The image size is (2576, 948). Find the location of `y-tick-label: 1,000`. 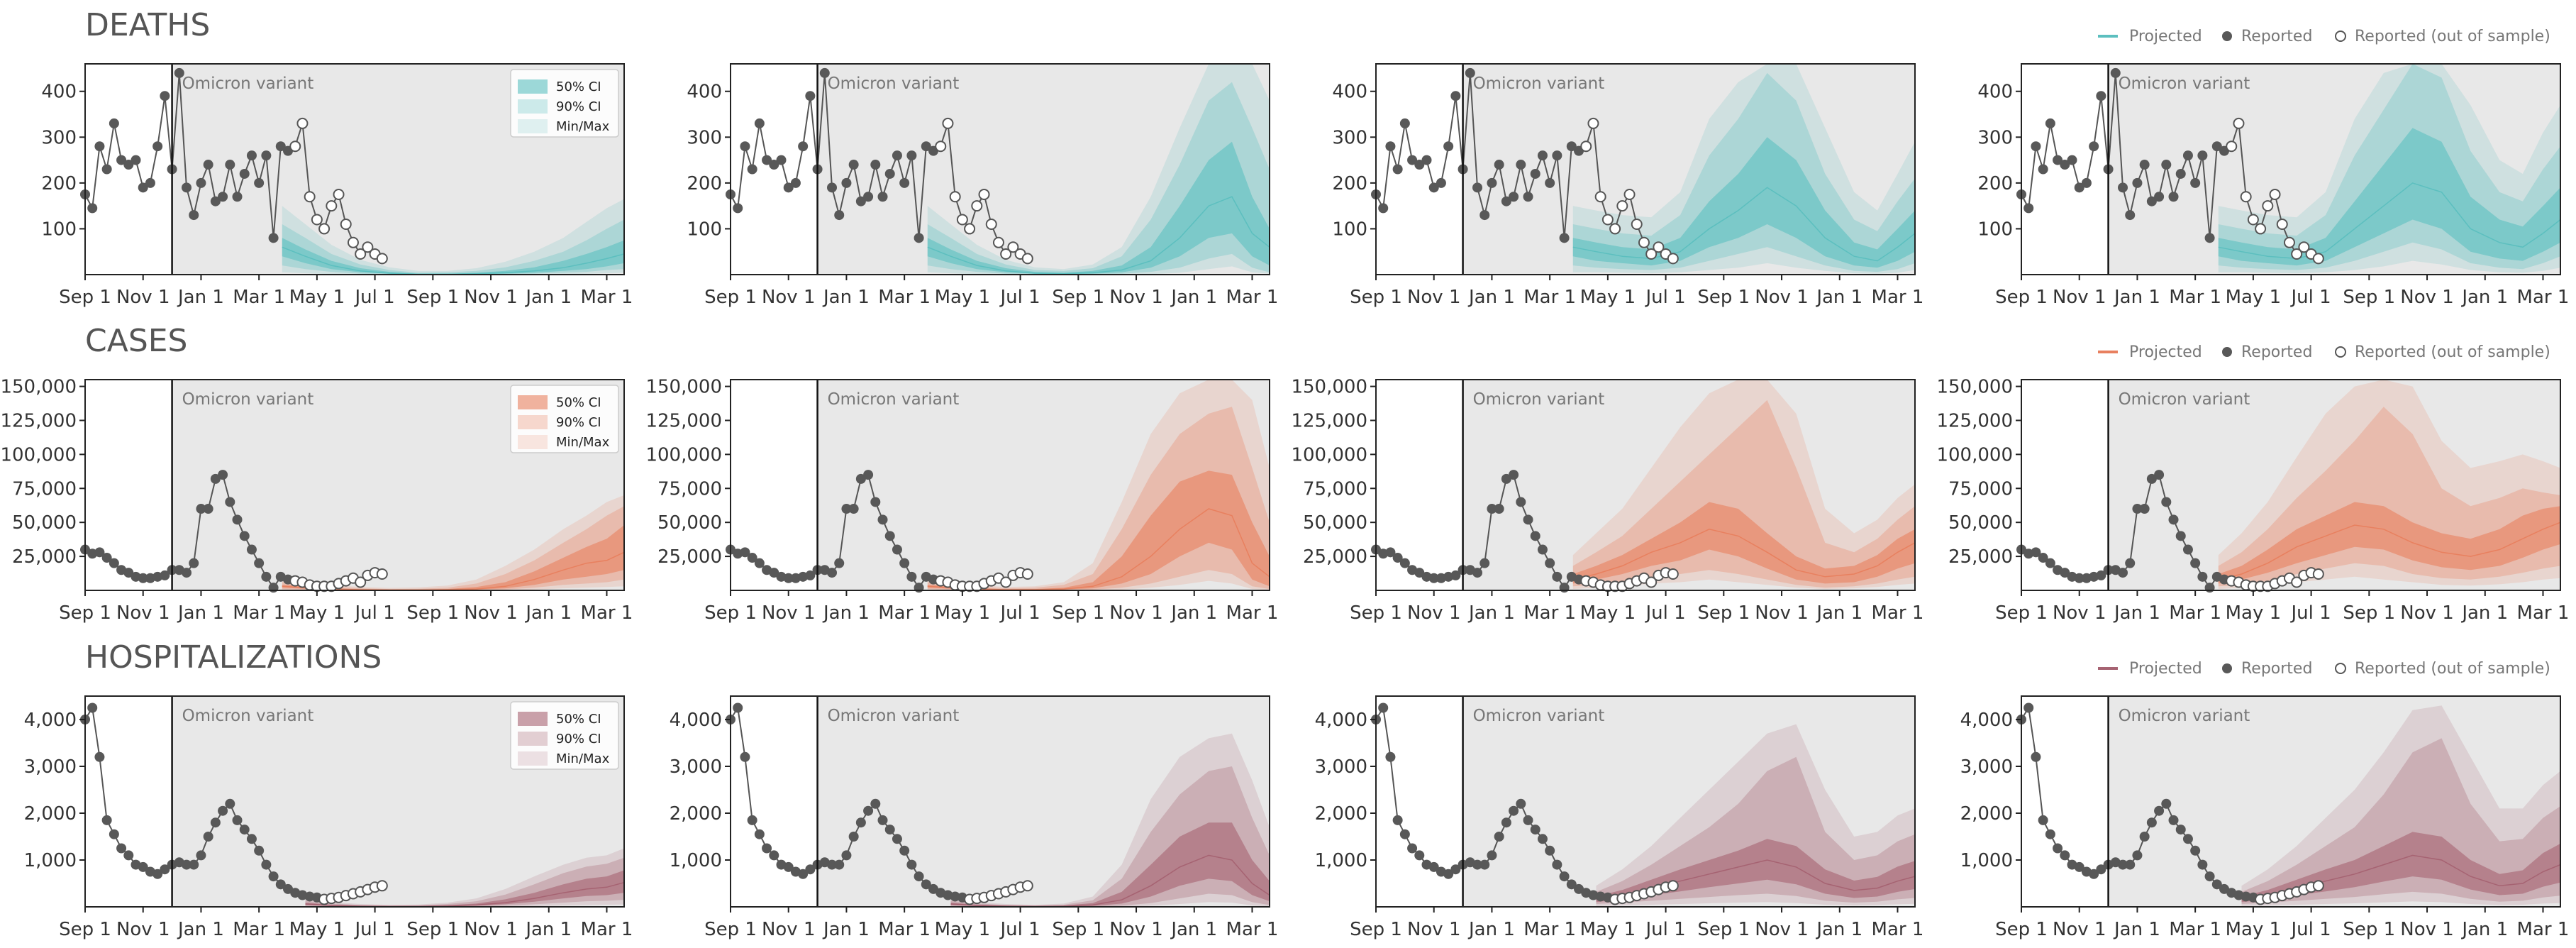

y-tick-label: 1,000 is located at coordinates (50, 861).